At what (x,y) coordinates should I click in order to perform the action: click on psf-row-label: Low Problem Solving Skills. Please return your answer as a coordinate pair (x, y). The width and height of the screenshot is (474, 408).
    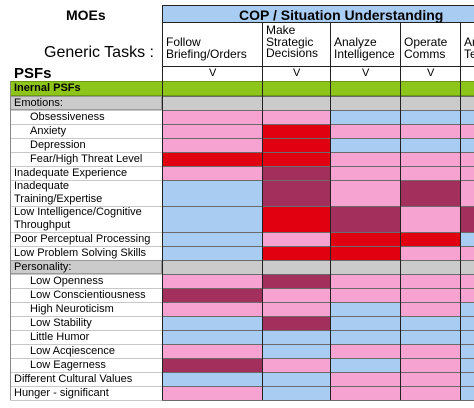
    Looking at the image, I should click on (80, 252).